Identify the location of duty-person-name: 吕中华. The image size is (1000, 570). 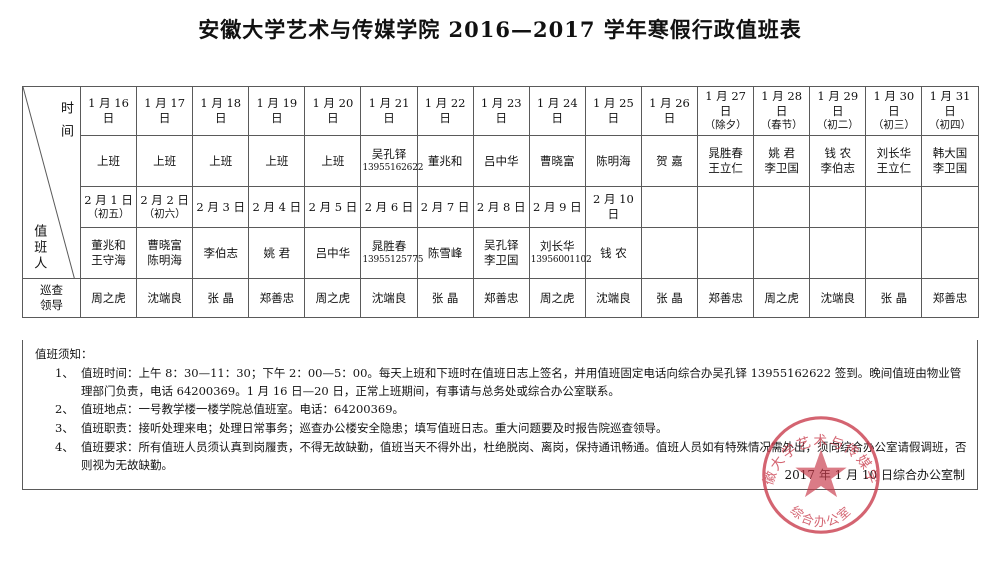
(333, 252).